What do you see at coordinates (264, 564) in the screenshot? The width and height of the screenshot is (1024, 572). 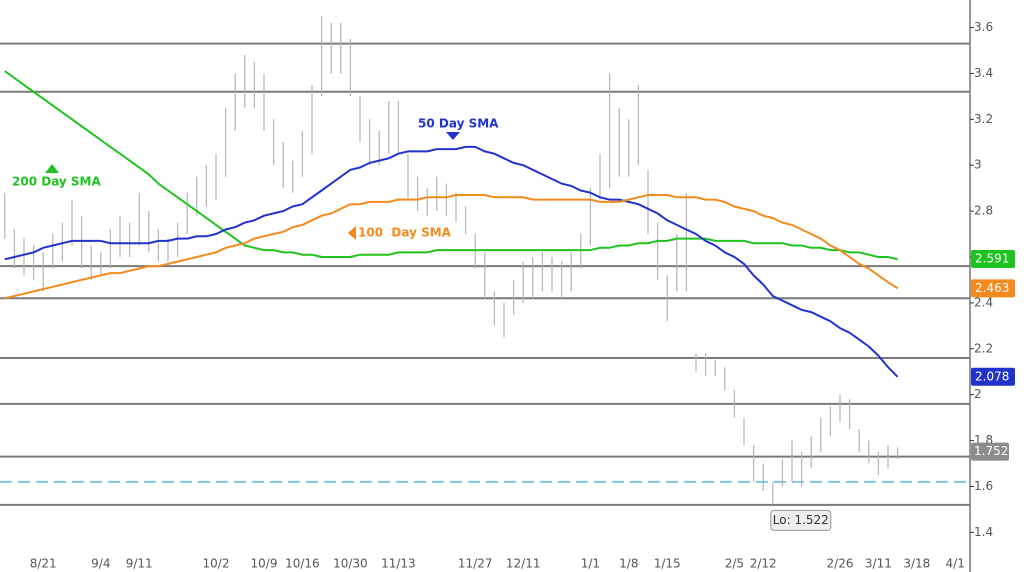 I see `x-tick-label: 10/9` at bounding box center [264, 564].